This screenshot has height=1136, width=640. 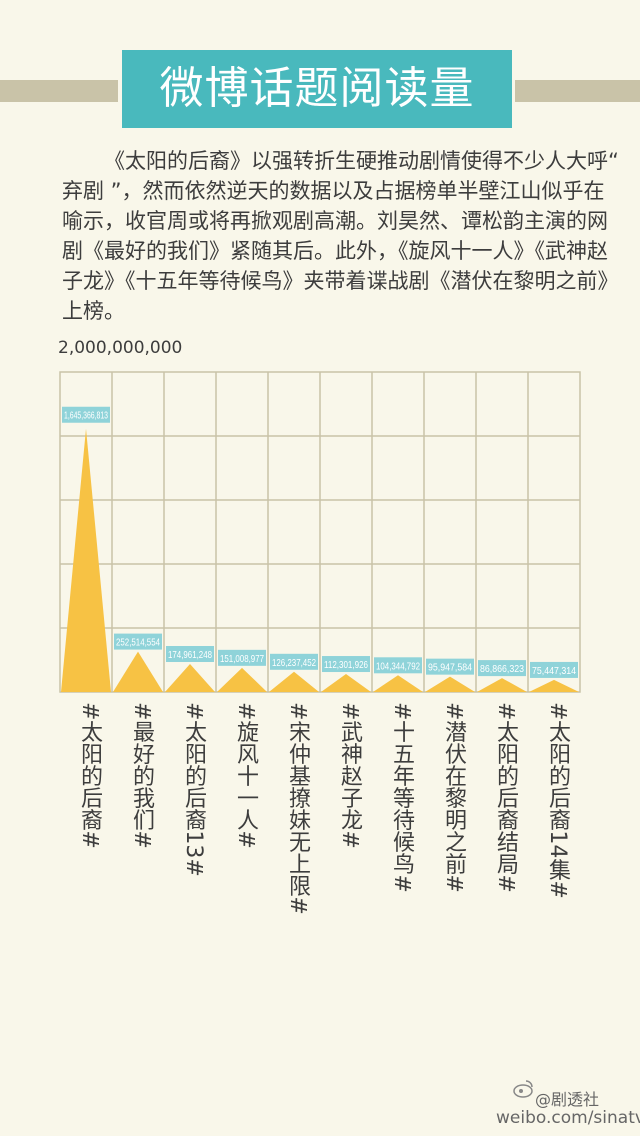 I want to click on title-rule-right, so click(x=577, y=91).